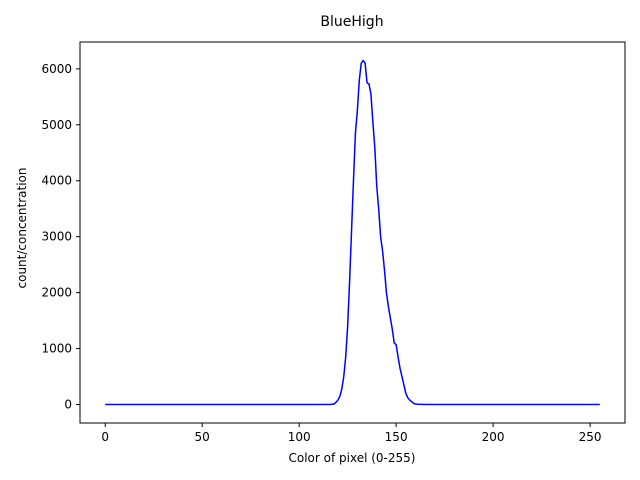 The height and width of the screenshot is (480, 640). Describe the element at coordinates (56, 293) in the screenshot. I see `y-tick-label: 2000` at that location.